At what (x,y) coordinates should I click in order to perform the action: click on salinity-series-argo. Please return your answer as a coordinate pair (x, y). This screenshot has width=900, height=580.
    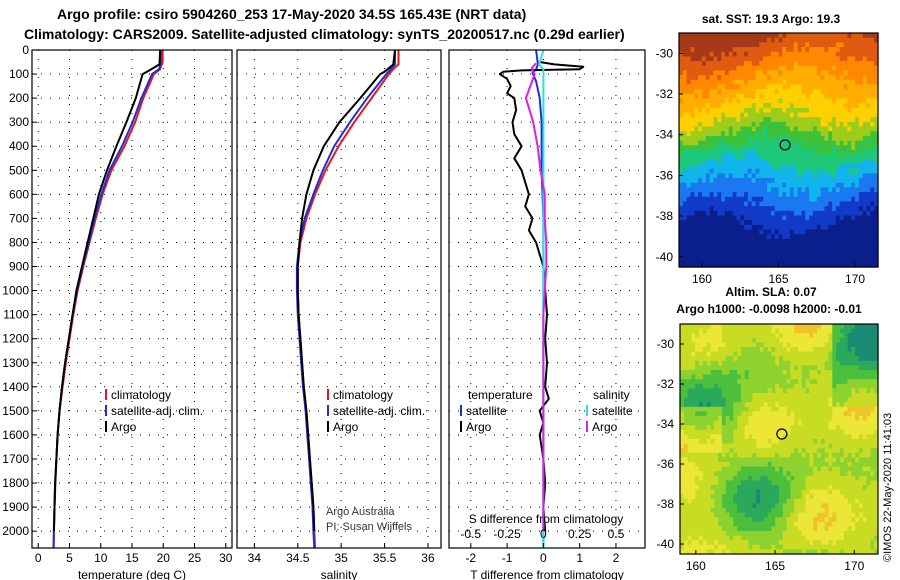
    Looking at the image, I should click on (346, 290).